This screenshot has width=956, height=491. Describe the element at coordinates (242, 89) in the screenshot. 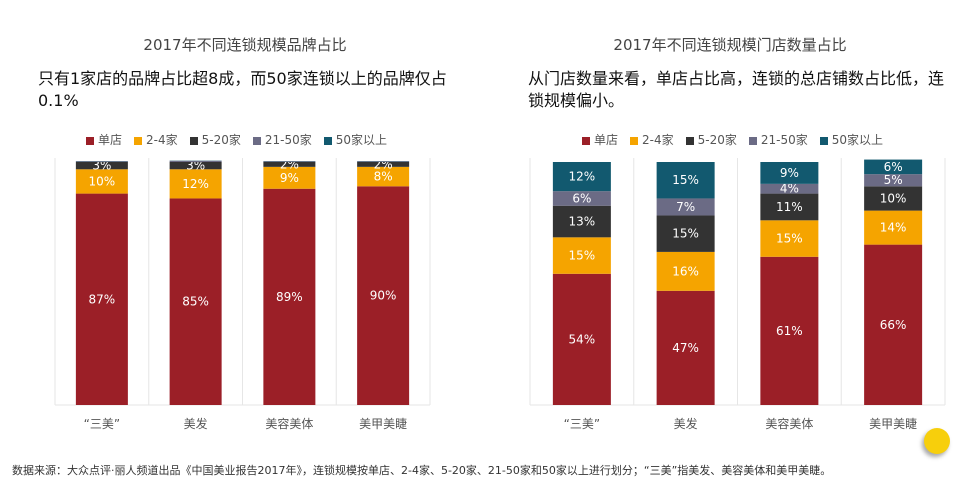

I see `chart1-subtitle: 只有1家店的品牌占比超8成，而50家连锁以上的品牌仅占0.1%` at that location.